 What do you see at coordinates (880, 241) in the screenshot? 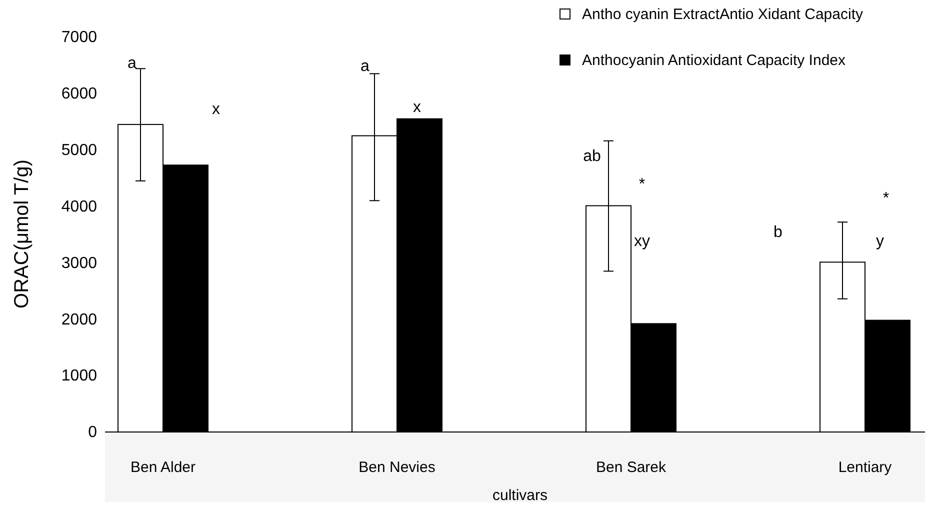
I see `annotation: y` at bounding box center [880, 241].